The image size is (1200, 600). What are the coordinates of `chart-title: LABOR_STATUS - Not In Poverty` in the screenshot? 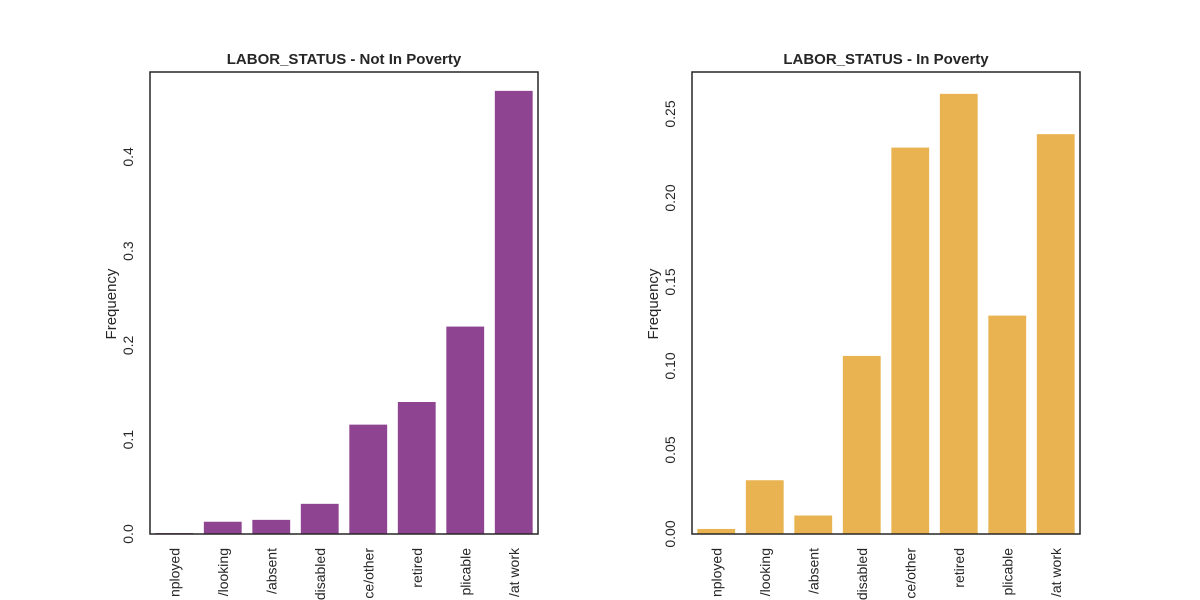 It's located at (344, 59).